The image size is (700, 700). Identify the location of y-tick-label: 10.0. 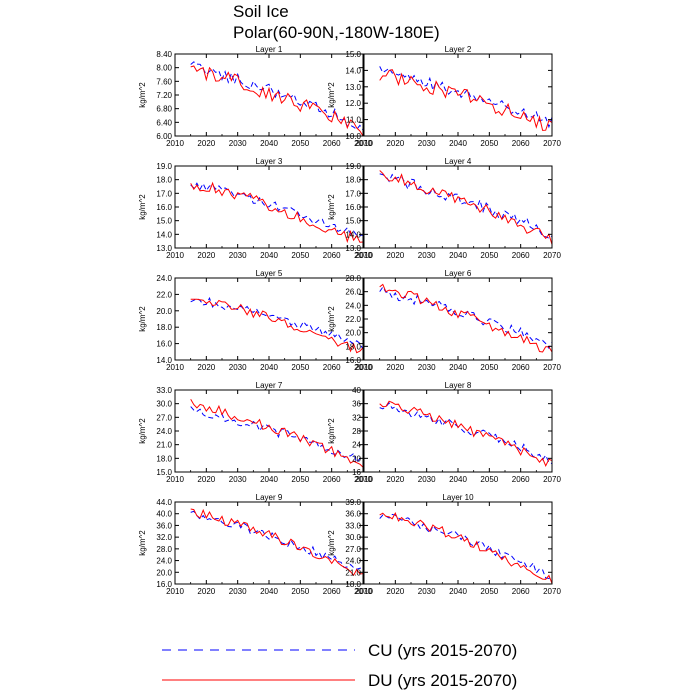
(353, 136).